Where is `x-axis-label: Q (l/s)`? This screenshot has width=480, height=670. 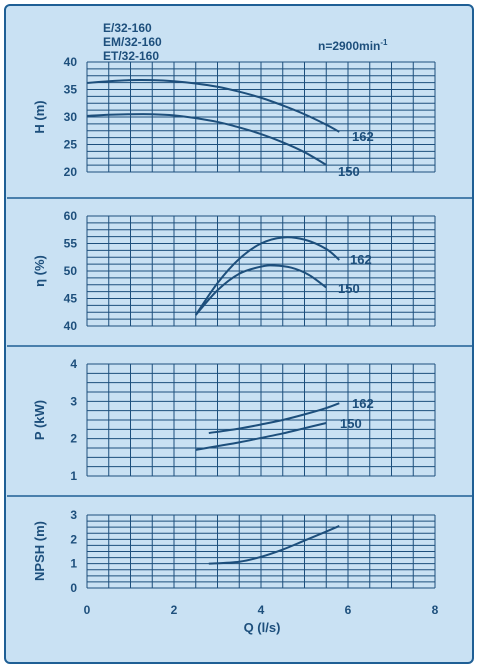
x-axis-label: Q (l/s) is located at coordinates (262, 627).